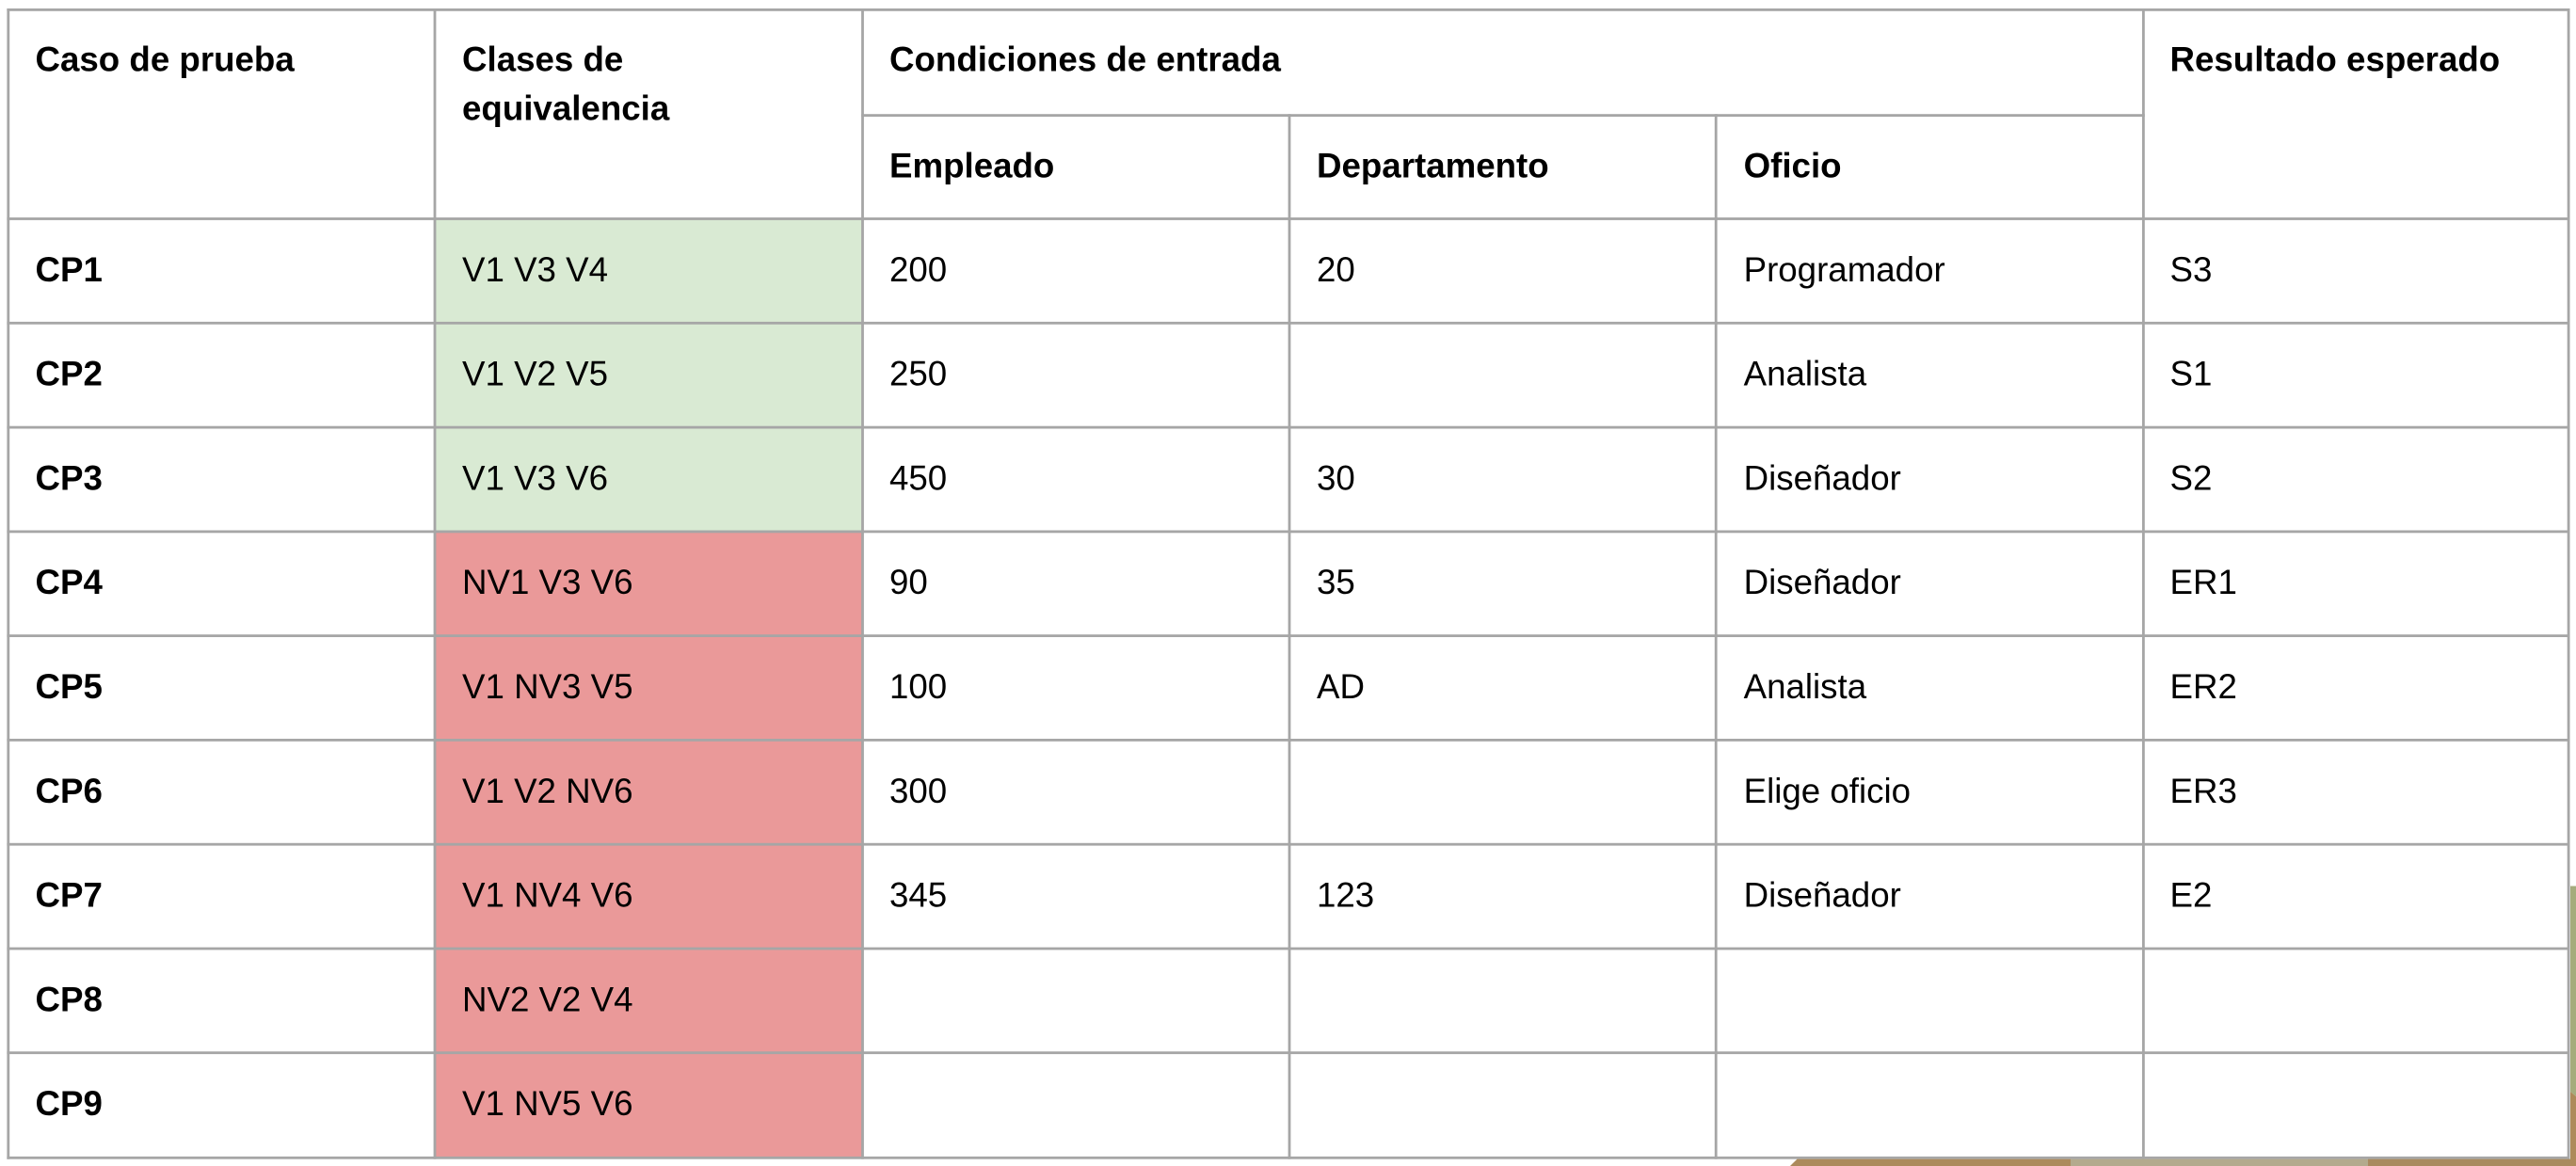  What do you see at coordinates (69, 999) in the screenshot?
I see `svg-text: CP8` at bounding box center [69, 999].